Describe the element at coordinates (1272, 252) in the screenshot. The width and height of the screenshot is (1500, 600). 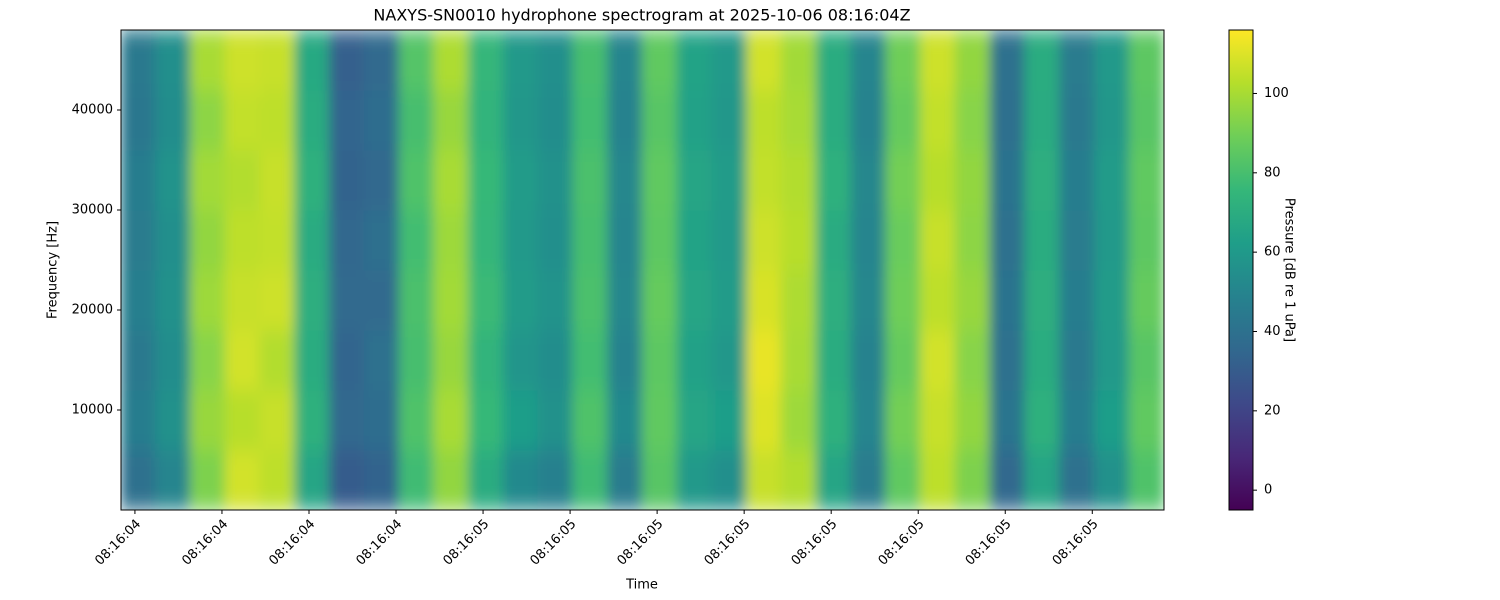
I see `colorbar-tick-label: 60` at that location.